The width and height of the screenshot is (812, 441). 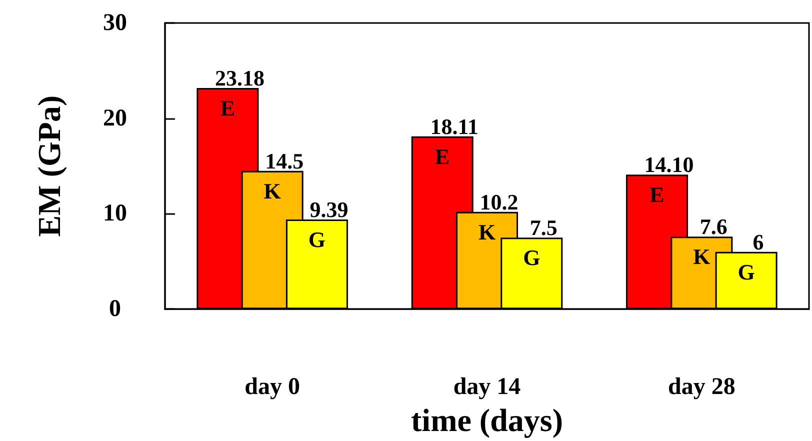 I want to click on data-label: 14.5, so click(x=284, y=161).